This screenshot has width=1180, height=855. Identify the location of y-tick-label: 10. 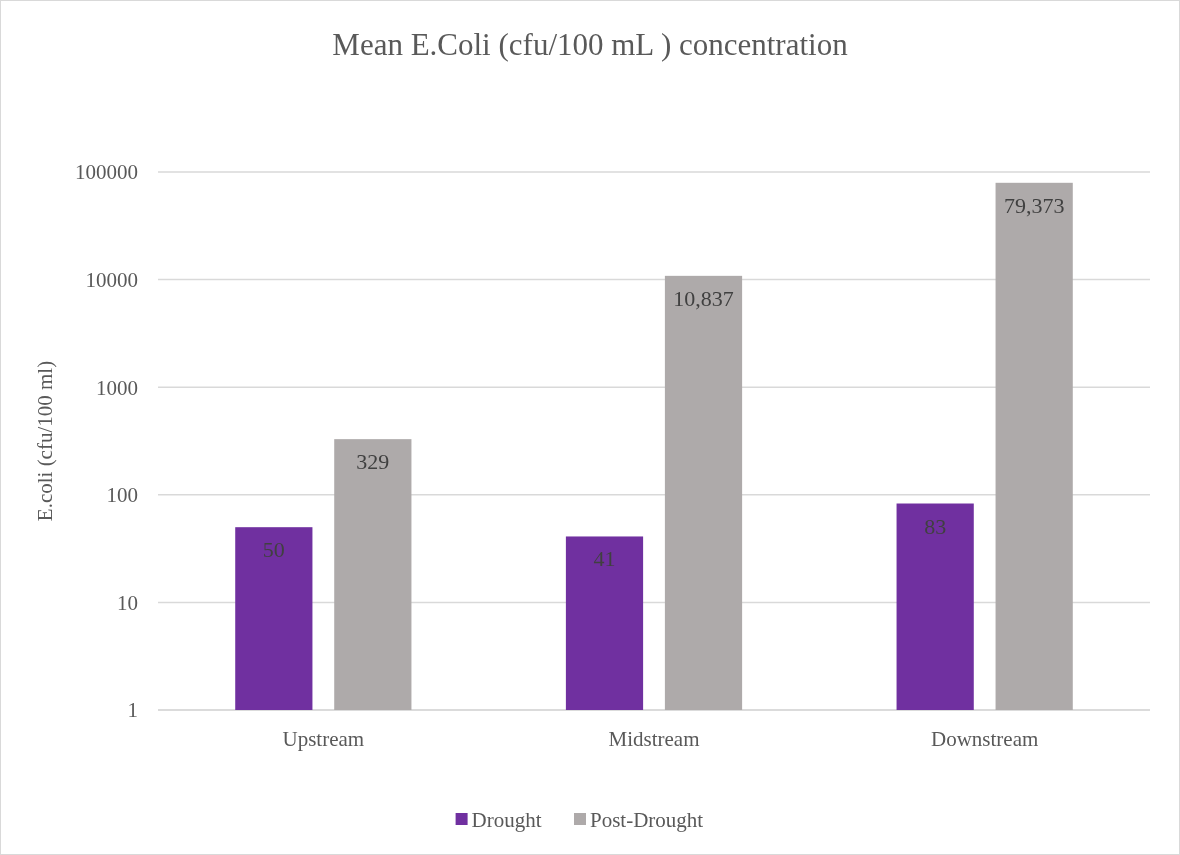
(127, 602).